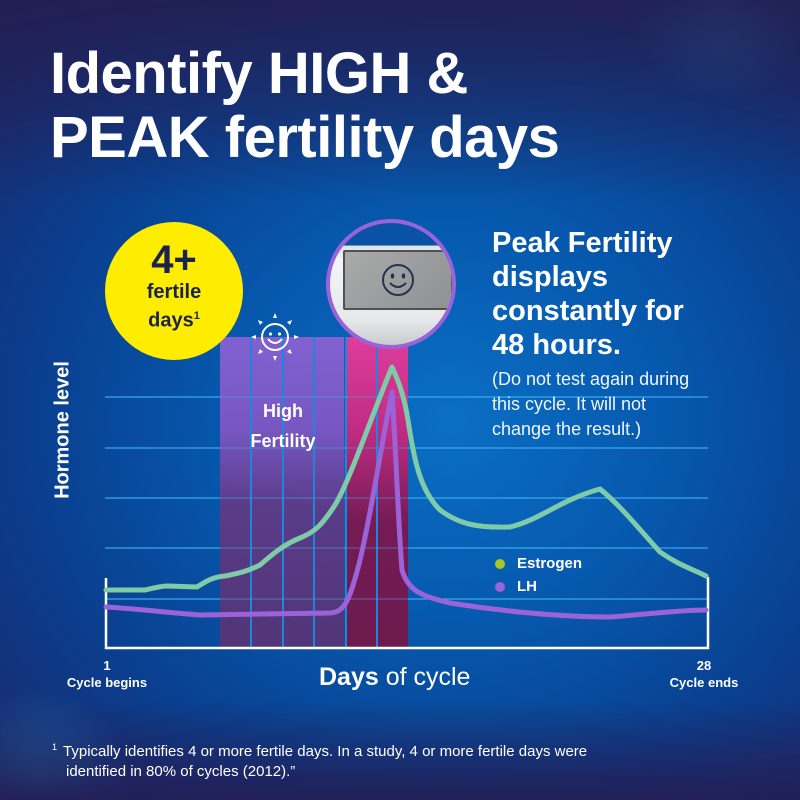 Image resolution: width=800 pixels, height=800 pixels. I want to click on x-tick-start-number: 1, so click(107, 665).